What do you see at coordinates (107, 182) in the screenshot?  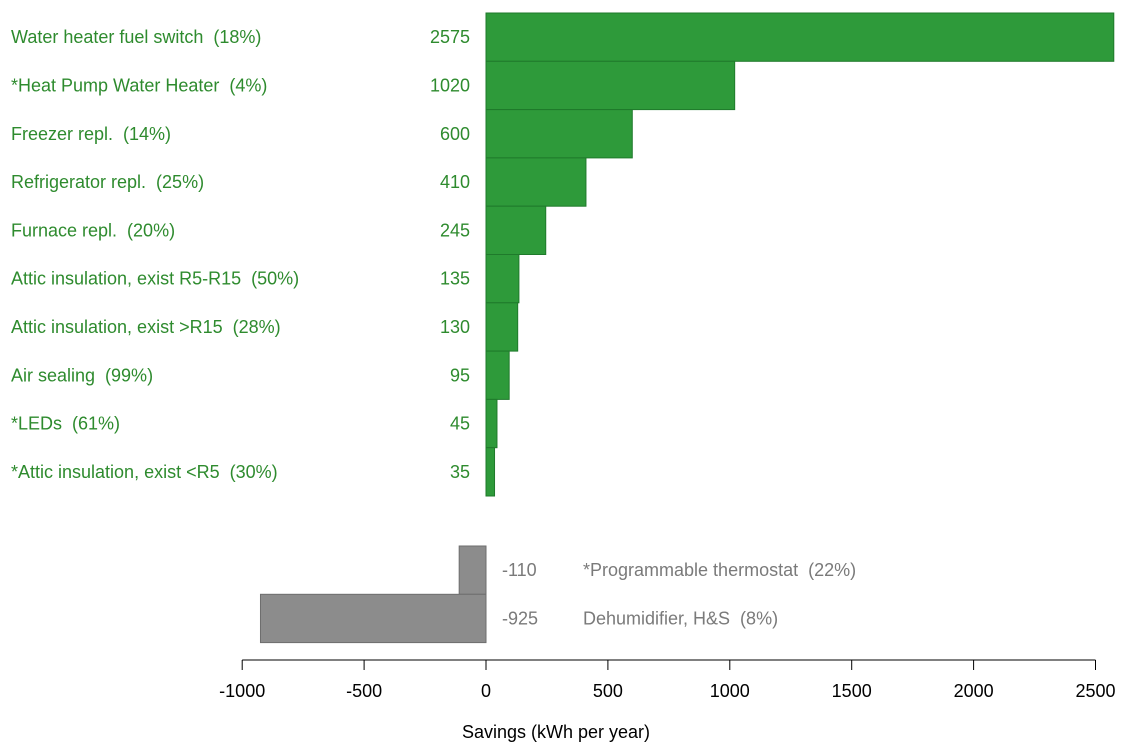 I see `category-label: Refrigerator repl. (25%)` at bounding box center [107, 182].